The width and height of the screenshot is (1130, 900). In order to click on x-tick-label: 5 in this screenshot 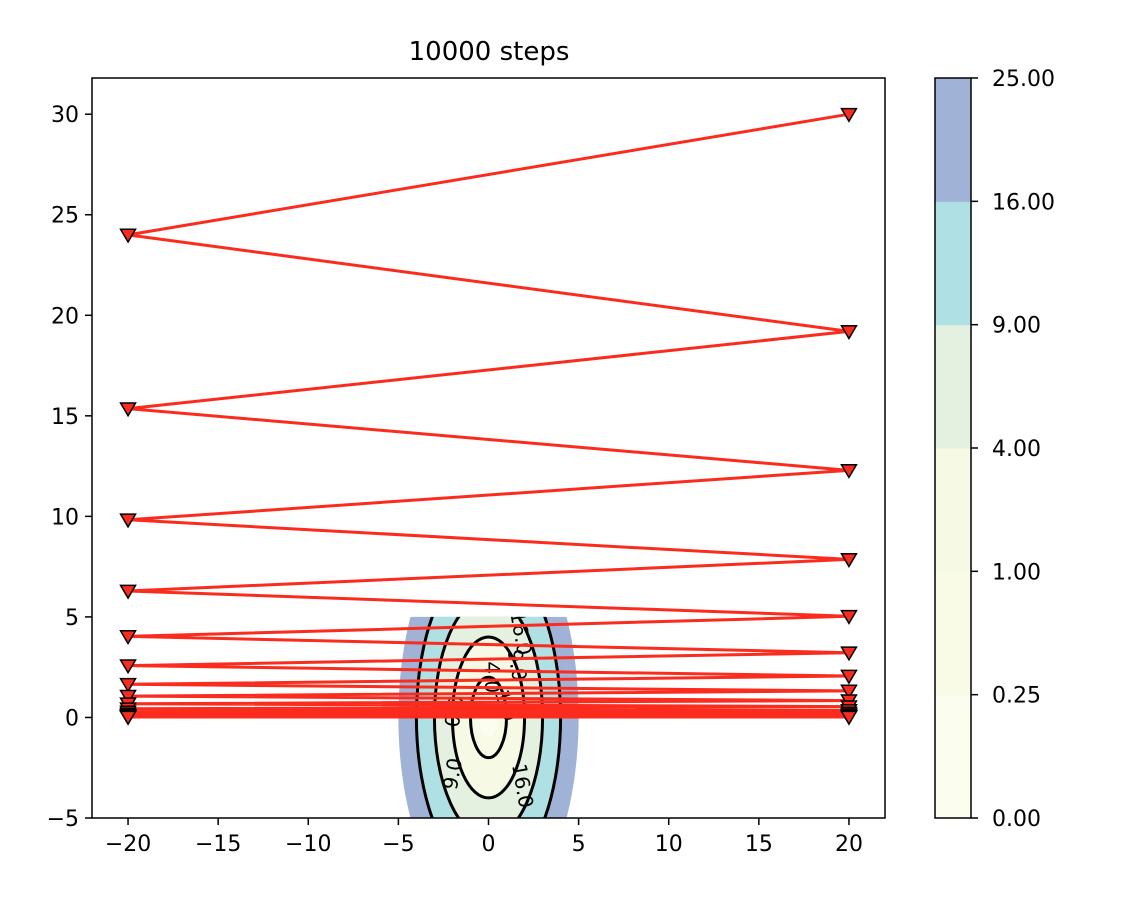, I will do `click(579, 844)`.